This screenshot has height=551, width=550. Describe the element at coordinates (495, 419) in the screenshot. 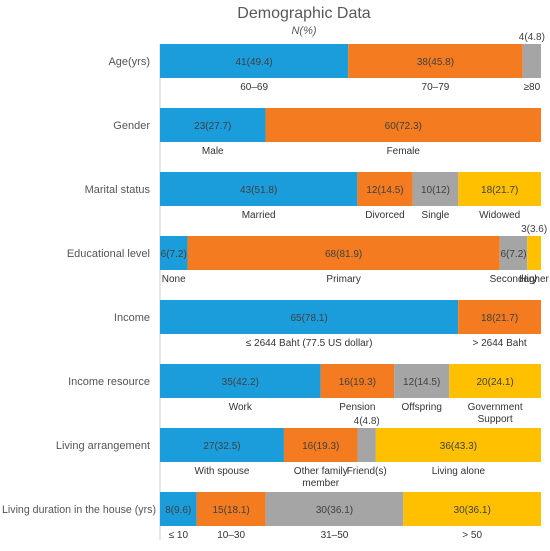

I see `segment-label: Support` at that location.